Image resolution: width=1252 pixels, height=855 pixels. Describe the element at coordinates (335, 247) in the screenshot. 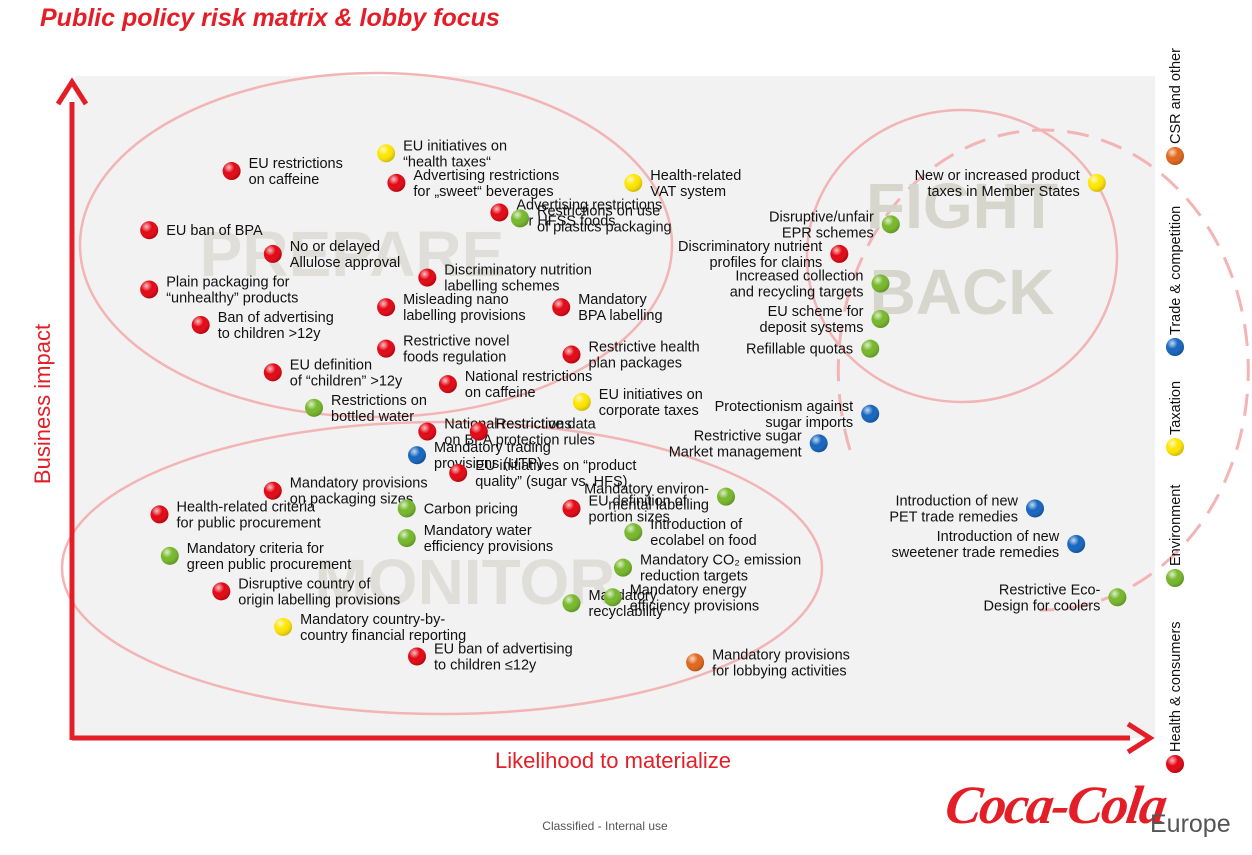

I see `point-label: No or delayed` at that location.